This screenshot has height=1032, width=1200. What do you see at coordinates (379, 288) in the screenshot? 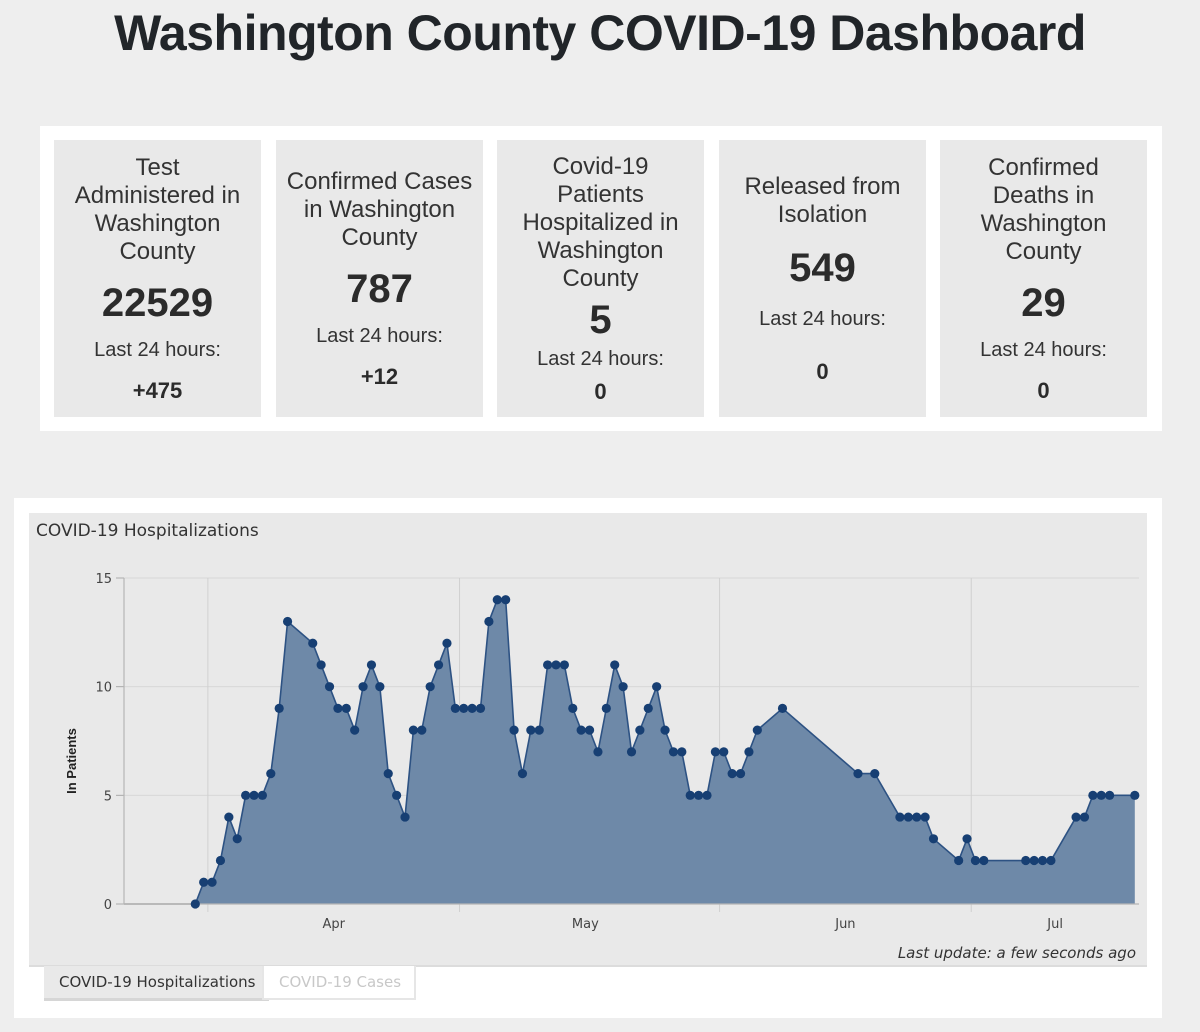
I see `stat-value: 787` at bounding box center [379, 288].